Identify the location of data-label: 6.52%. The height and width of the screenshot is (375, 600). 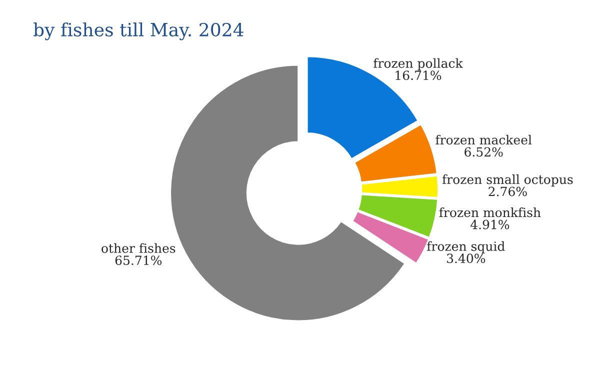
(483, 152).